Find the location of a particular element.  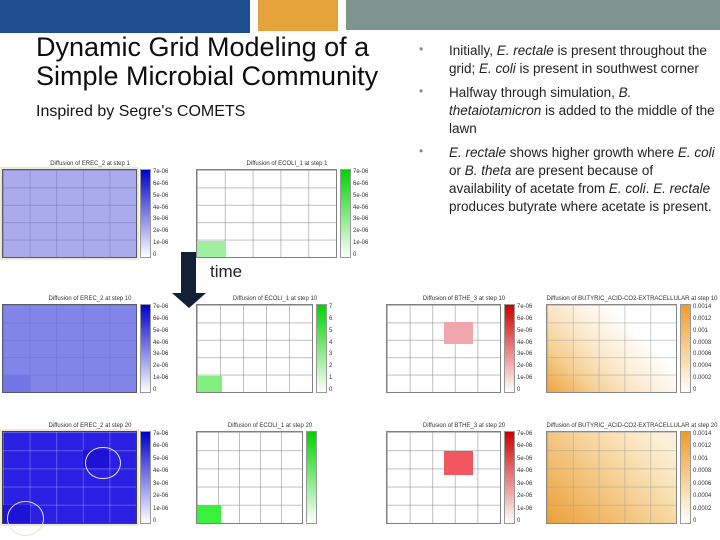

plot-title: Diffusion of ECOLI_1 at step 1 is located at coordinates (287, 164).